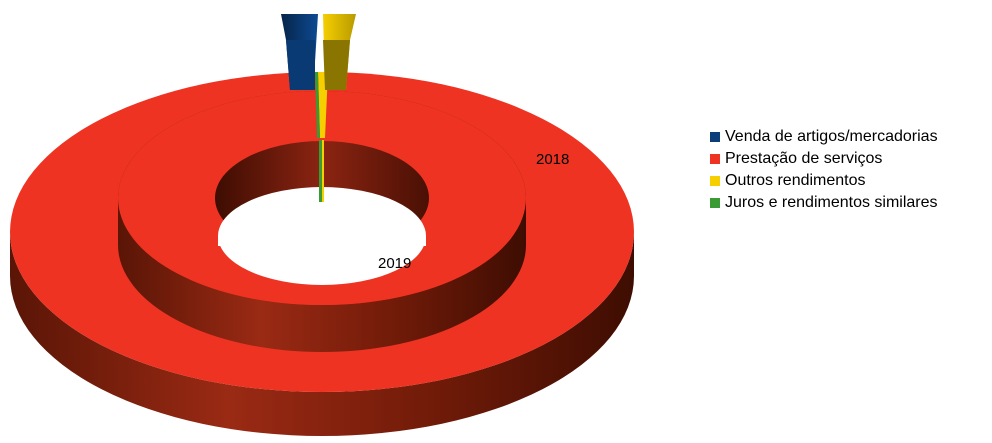 Image resolution: width=992 pixels, height=443 pixels. What do you see at coordinates (715, 181) in the screenshot?
I see `legend-swatch-outros` at bounding box center [715, 181].